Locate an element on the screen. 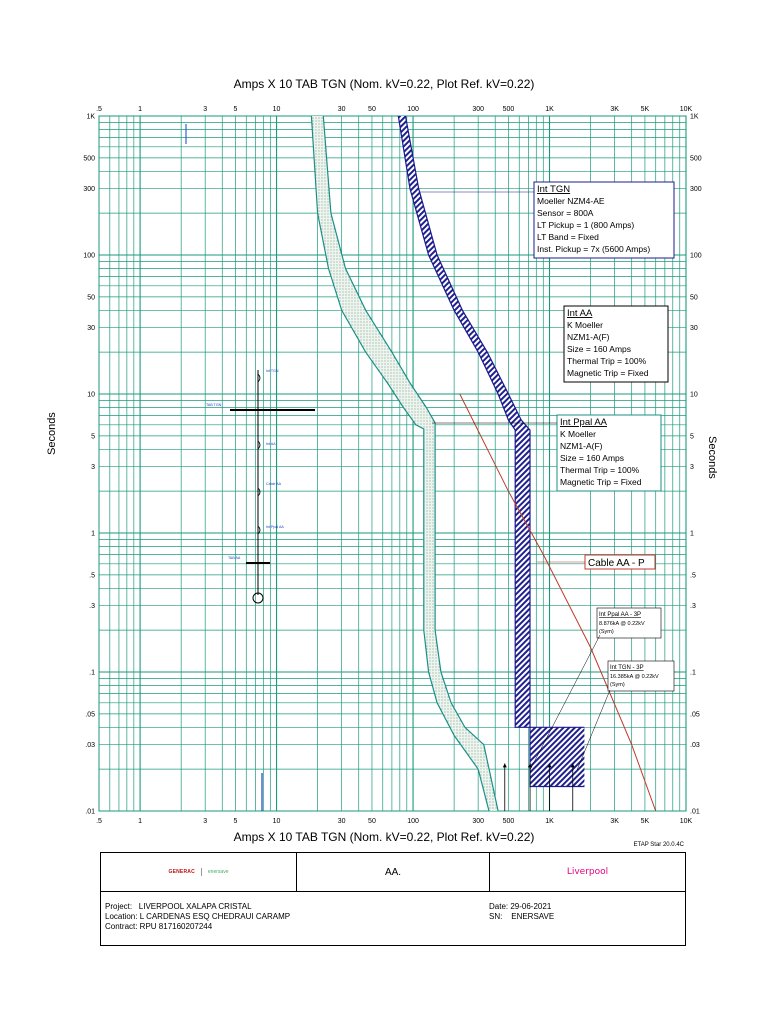  legend-int-ppal-aa-title: Int Ppal AA is located at coordinates (584, 422).